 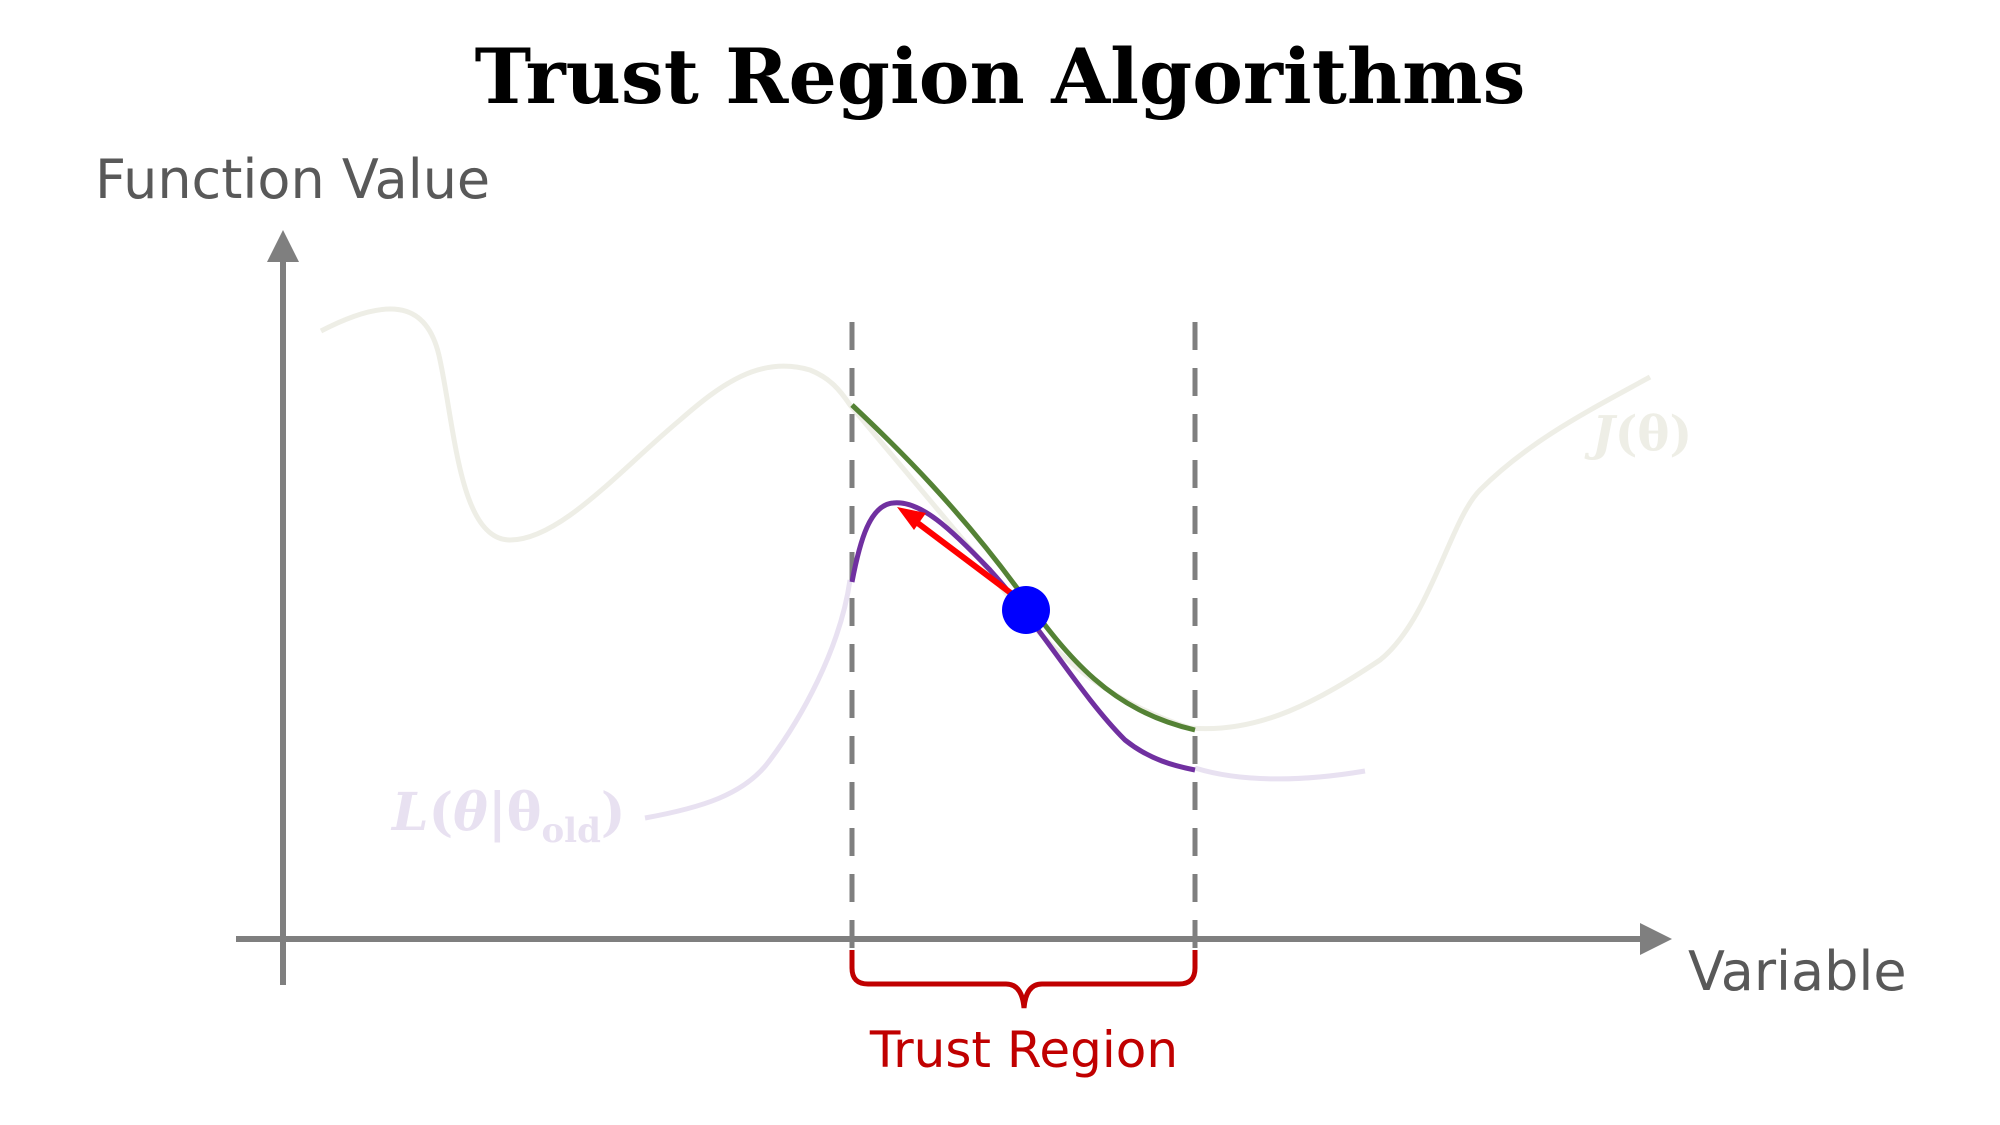 I want to click on local-objective-curve, so click(x=1023, y=568).